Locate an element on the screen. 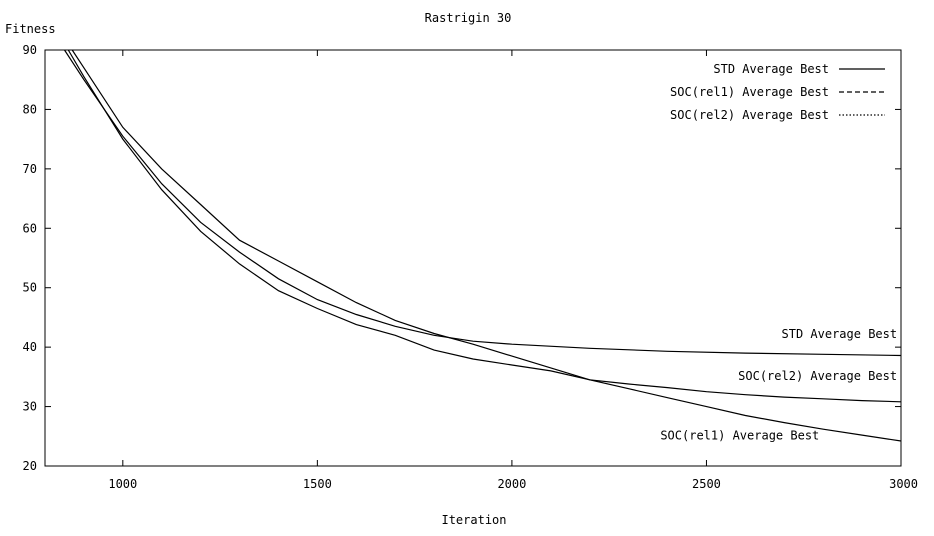  x-tick-label: 3000 is located at coordinates (903, 484).